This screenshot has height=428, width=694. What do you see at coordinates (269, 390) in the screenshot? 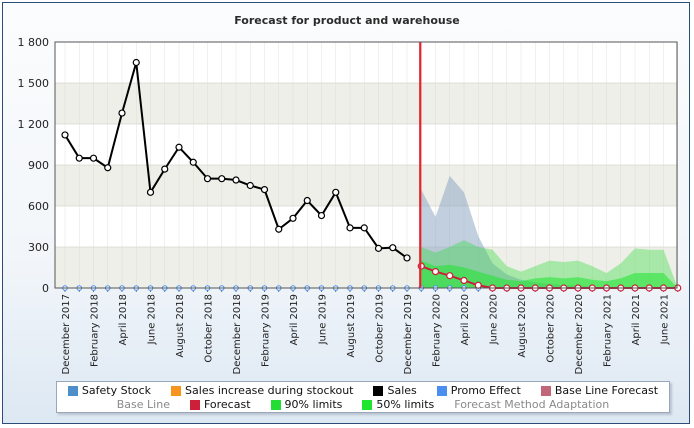
I see `legend-label: Sales increase during stockout` at bounding box center [269, 390].